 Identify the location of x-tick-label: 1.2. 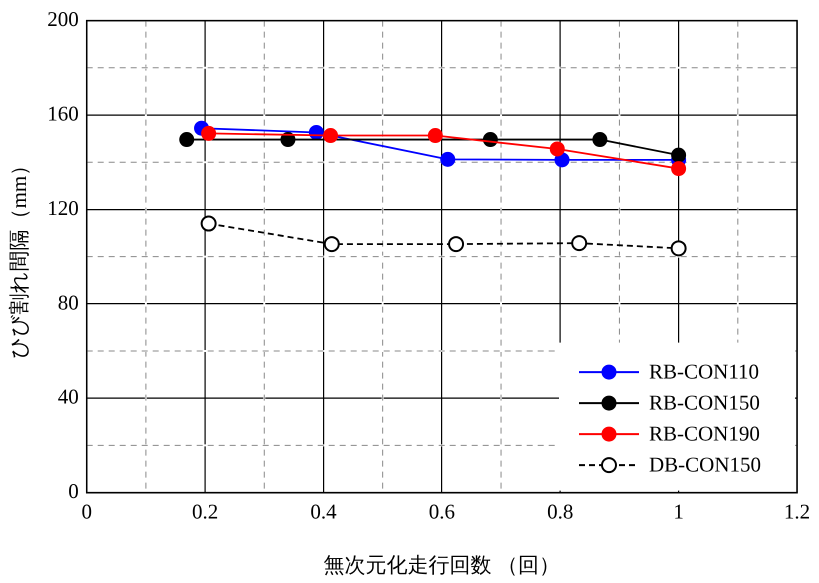
(797, 512).